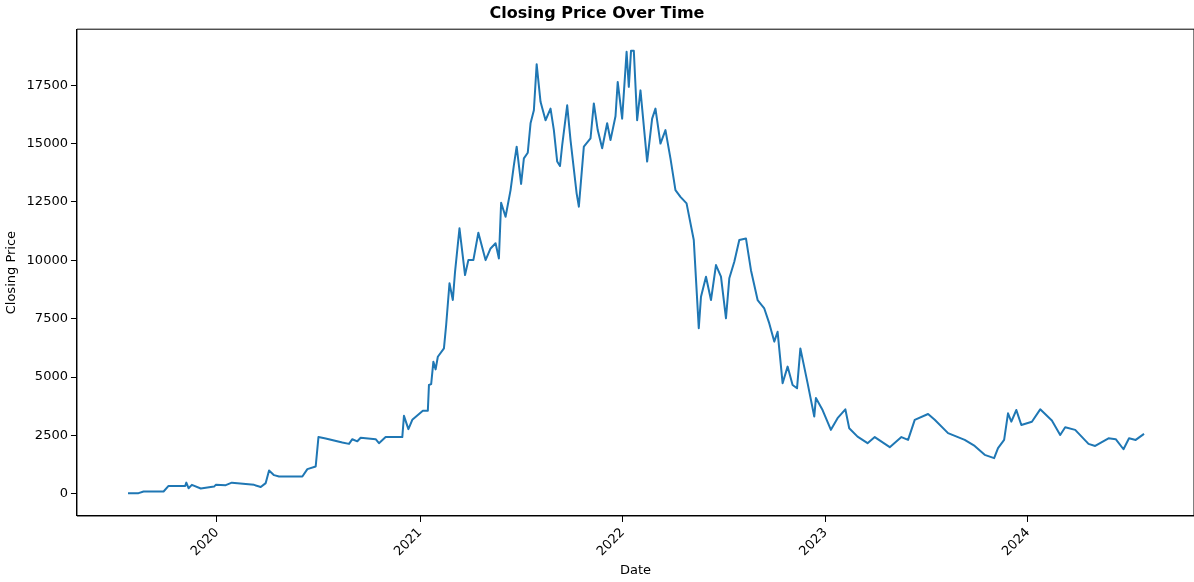  What do you see at coordinates (51, 318) in the screenshot?
I see `y-tick-label: 7500` at bounding box center [51, 318].